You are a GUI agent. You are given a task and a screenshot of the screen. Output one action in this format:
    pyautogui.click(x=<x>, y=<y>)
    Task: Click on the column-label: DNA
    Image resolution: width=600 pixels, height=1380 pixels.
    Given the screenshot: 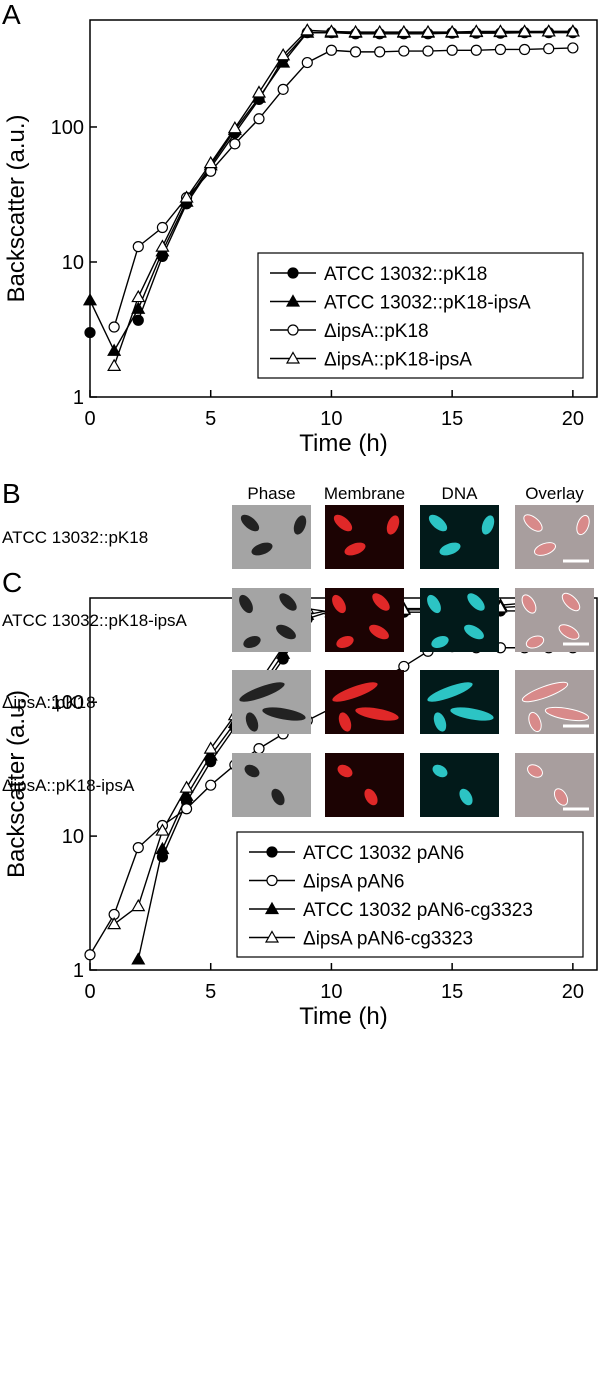 What is the action you would take?
    pyautogui.click(x=460, y=493)
    